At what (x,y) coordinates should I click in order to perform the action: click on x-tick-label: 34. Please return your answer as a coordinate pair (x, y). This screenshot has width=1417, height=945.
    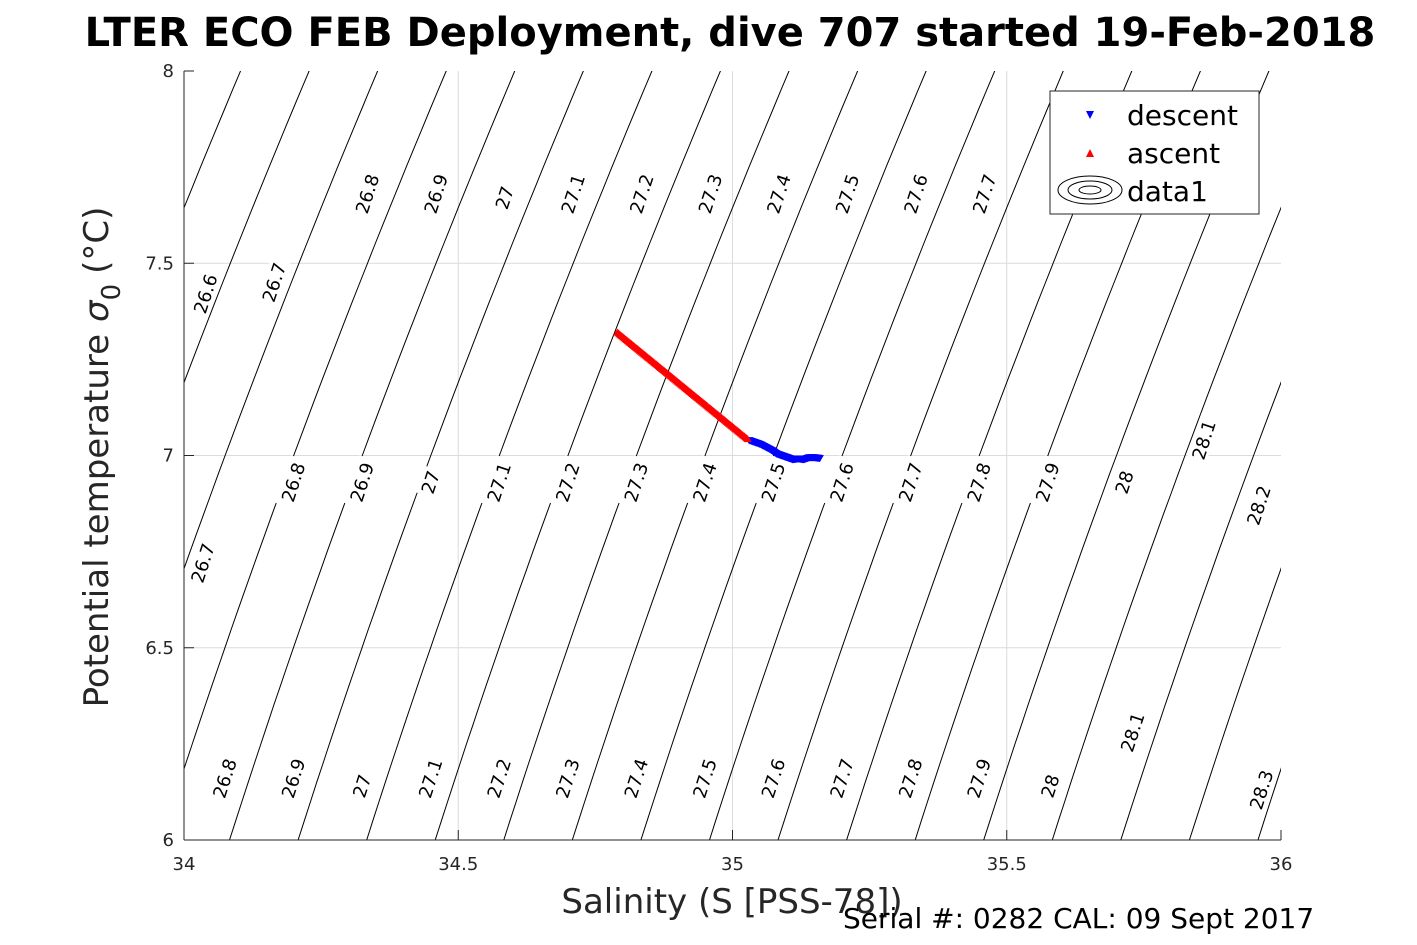
    Looking at the image, I should click on (184, 864).